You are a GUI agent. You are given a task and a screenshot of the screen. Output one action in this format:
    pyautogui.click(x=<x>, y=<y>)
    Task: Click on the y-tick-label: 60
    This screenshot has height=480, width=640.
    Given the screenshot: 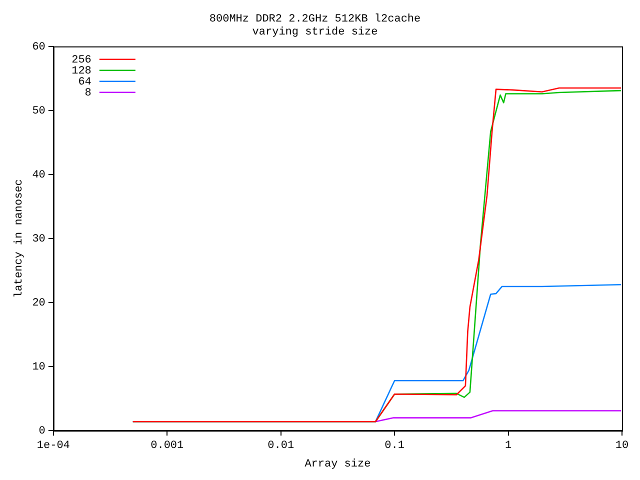 What is the action you would take?
    pyautogui.click(x=39, y=47)
    